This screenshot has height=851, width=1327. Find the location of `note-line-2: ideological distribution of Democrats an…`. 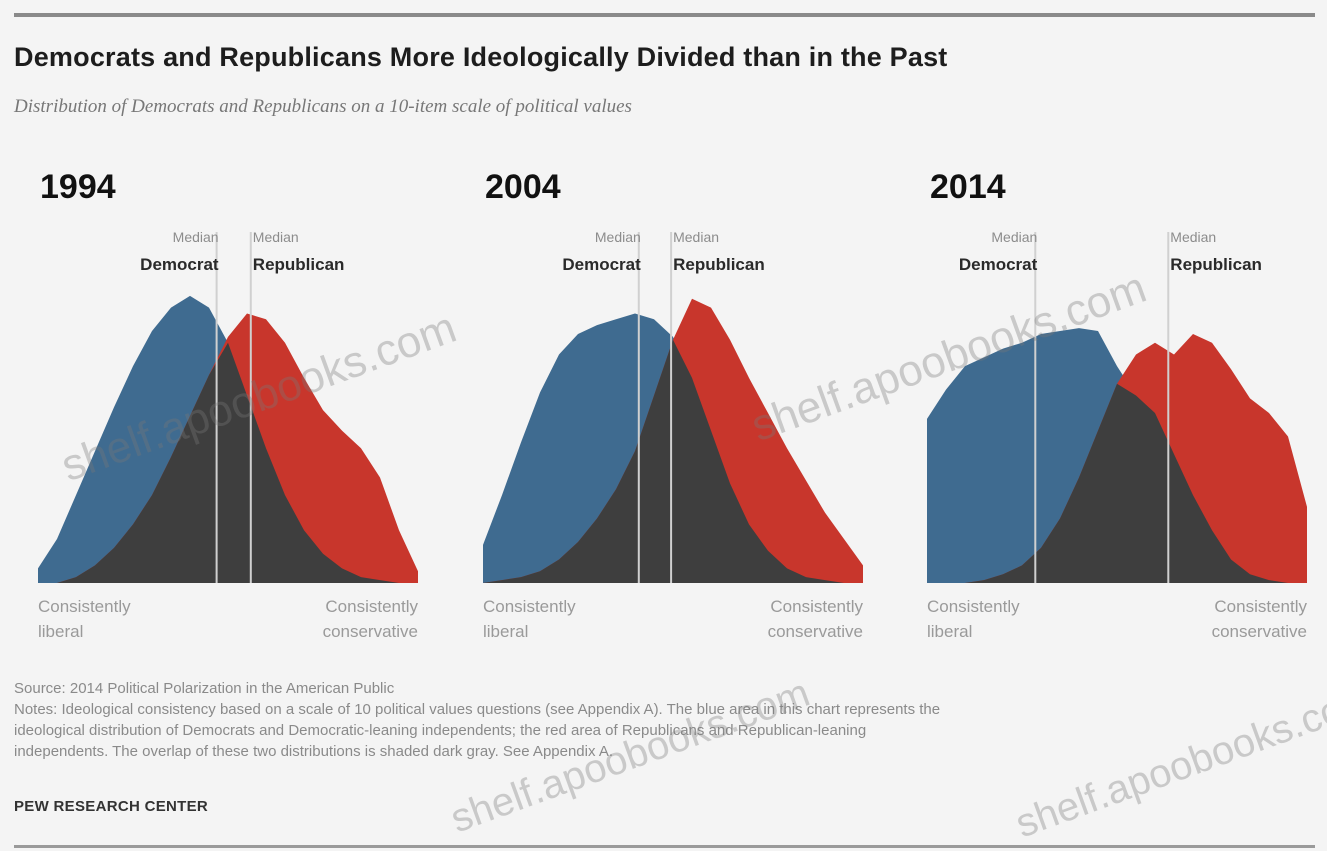

note-line-2: ideological distribution of Democrats an… is located at coordinates (440, 730).